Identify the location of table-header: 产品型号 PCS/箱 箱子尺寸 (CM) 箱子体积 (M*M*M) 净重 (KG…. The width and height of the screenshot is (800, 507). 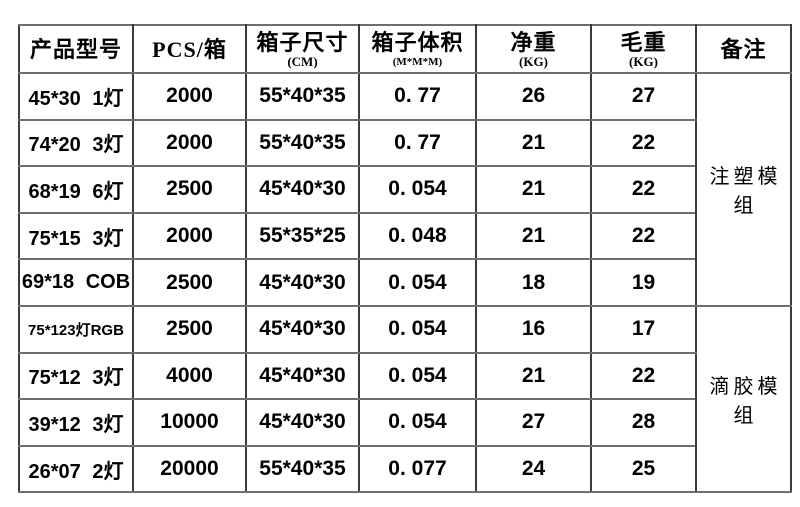
(405, 49).